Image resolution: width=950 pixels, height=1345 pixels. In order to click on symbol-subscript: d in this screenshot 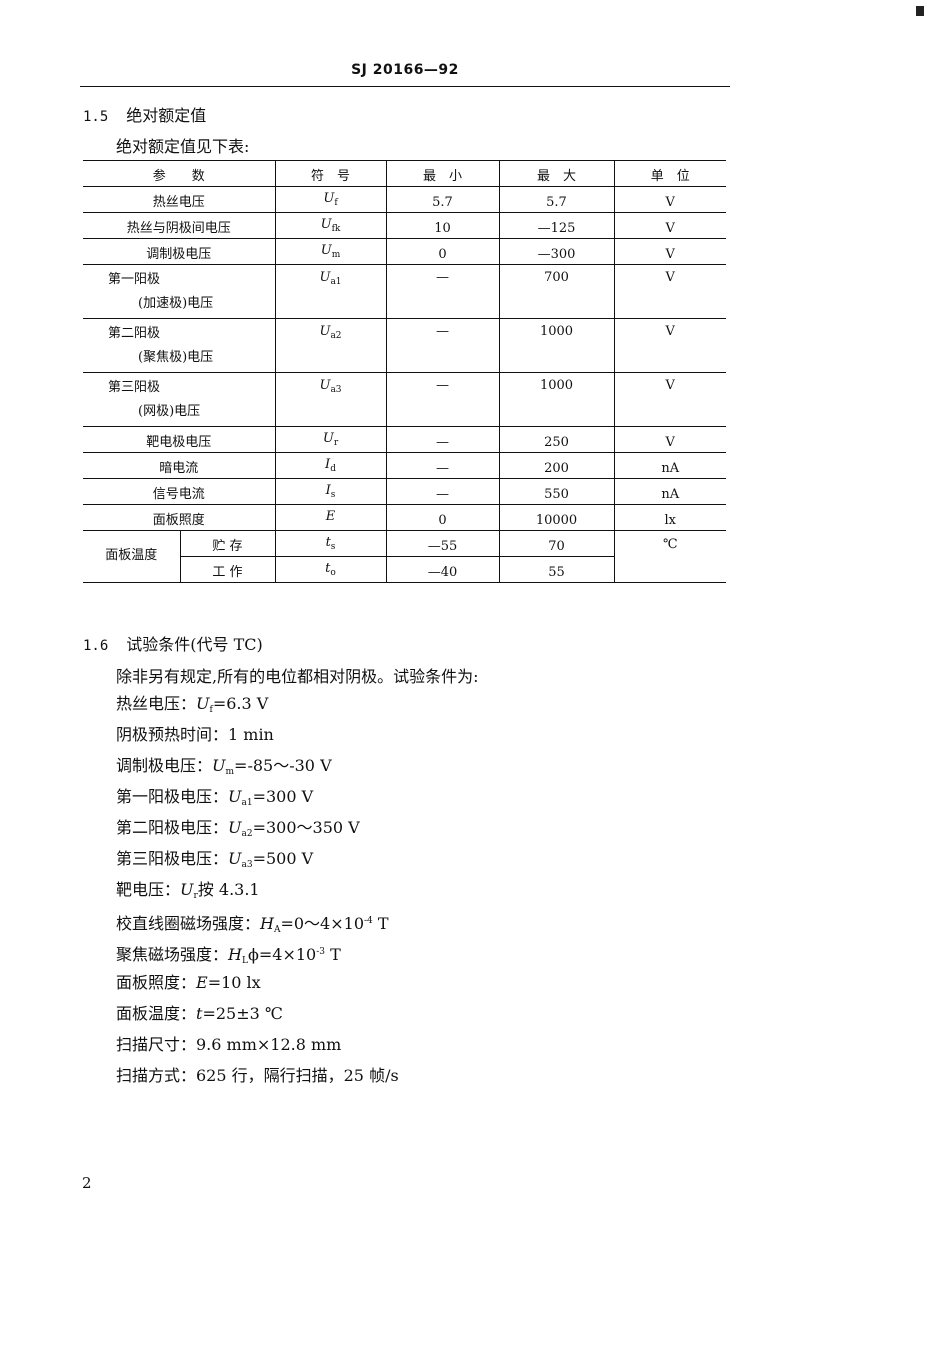, I will do `click(333, 469)`.